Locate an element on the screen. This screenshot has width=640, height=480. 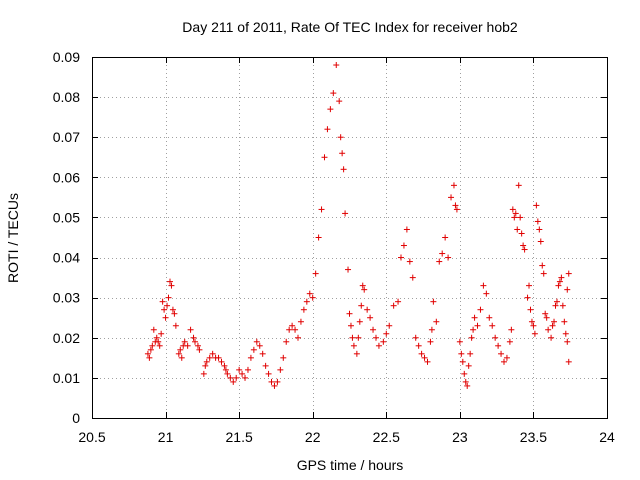
x-tick-label: 20.5 is located at coordinates (91, 437).